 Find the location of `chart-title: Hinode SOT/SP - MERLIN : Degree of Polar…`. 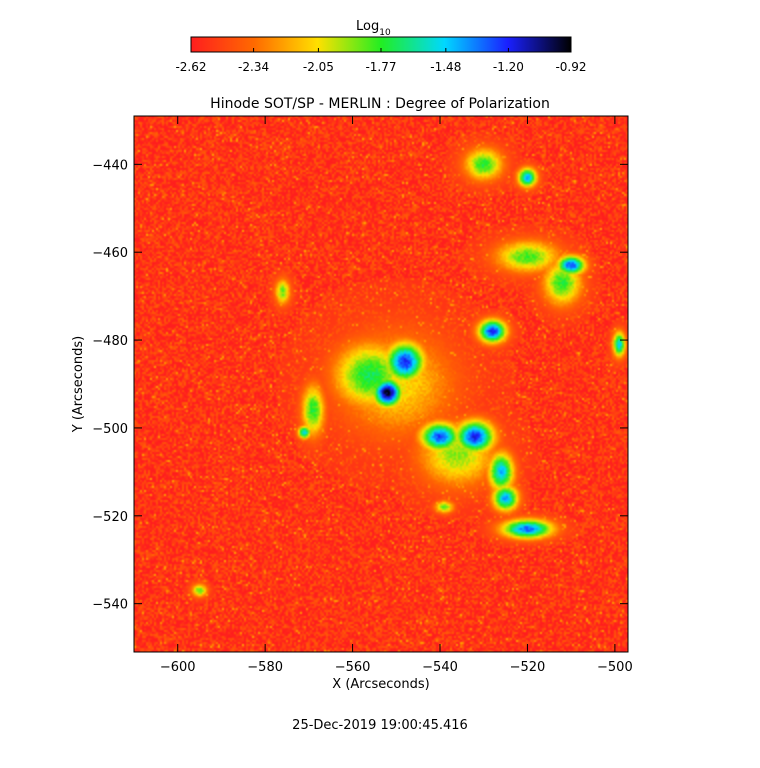

chart-title: Hinode SOT/SP - MERLIN : Degree of Polar… is located at coordinates (380, 104).